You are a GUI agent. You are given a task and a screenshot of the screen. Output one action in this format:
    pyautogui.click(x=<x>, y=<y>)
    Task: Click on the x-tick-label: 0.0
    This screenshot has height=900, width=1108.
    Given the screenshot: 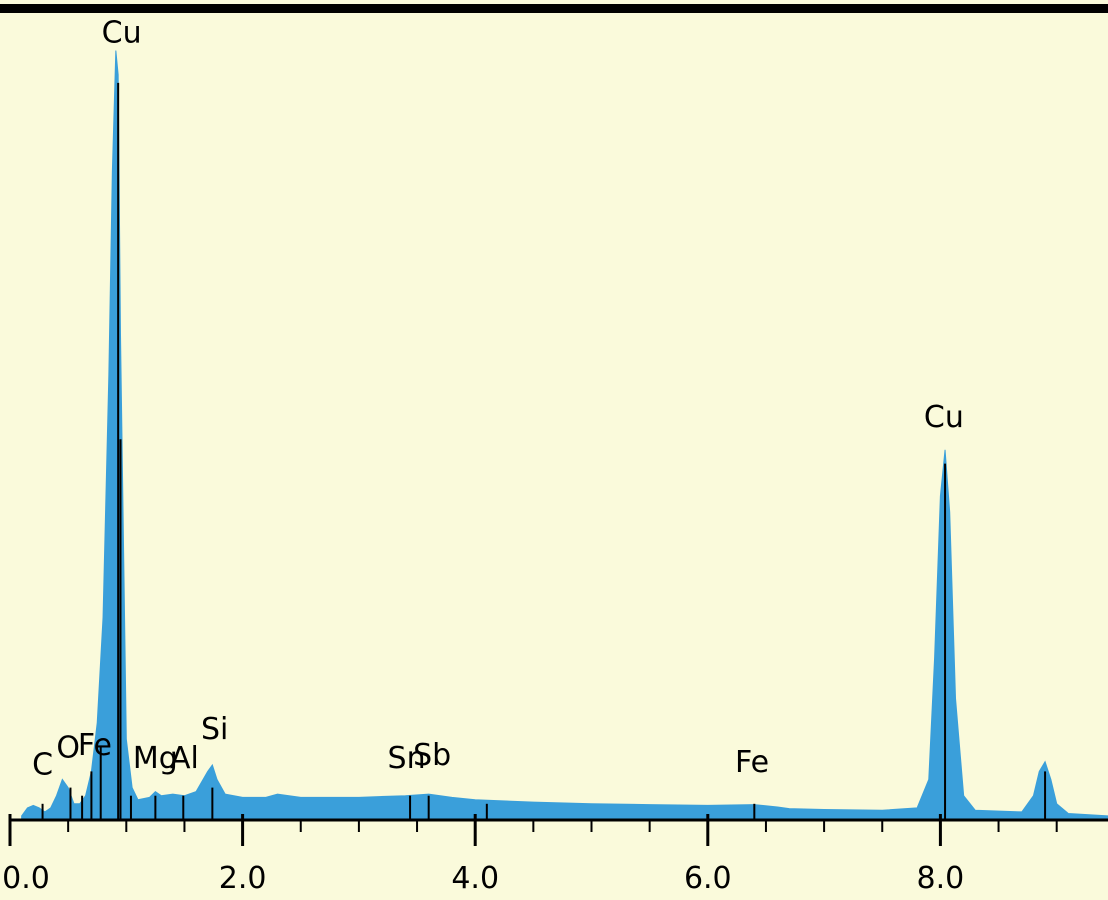 What is the action you would take?
    pyautogui.click(x=26, y=878)
    